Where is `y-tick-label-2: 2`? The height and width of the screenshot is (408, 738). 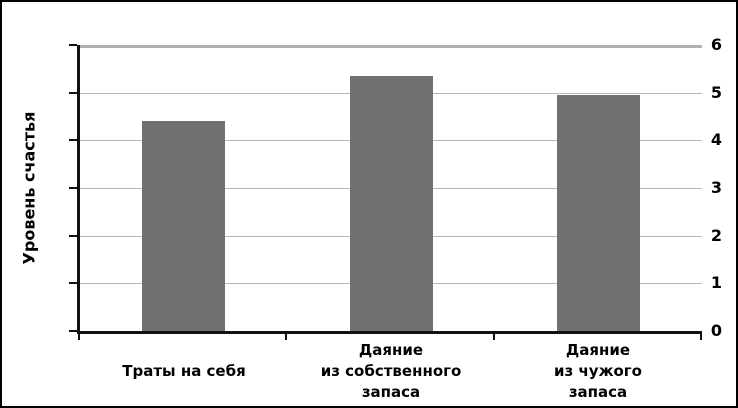
y-tick-label-2: 2 is located at coordinates (716, 235).